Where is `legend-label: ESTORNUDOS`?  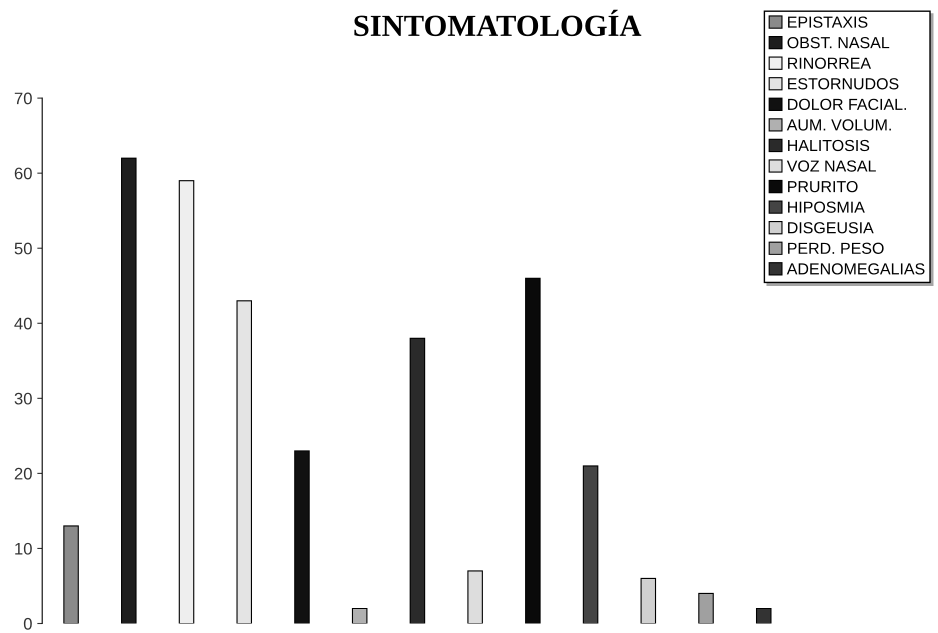 legend-label: ESTORNUDOS is located at coordinates (843, 84).